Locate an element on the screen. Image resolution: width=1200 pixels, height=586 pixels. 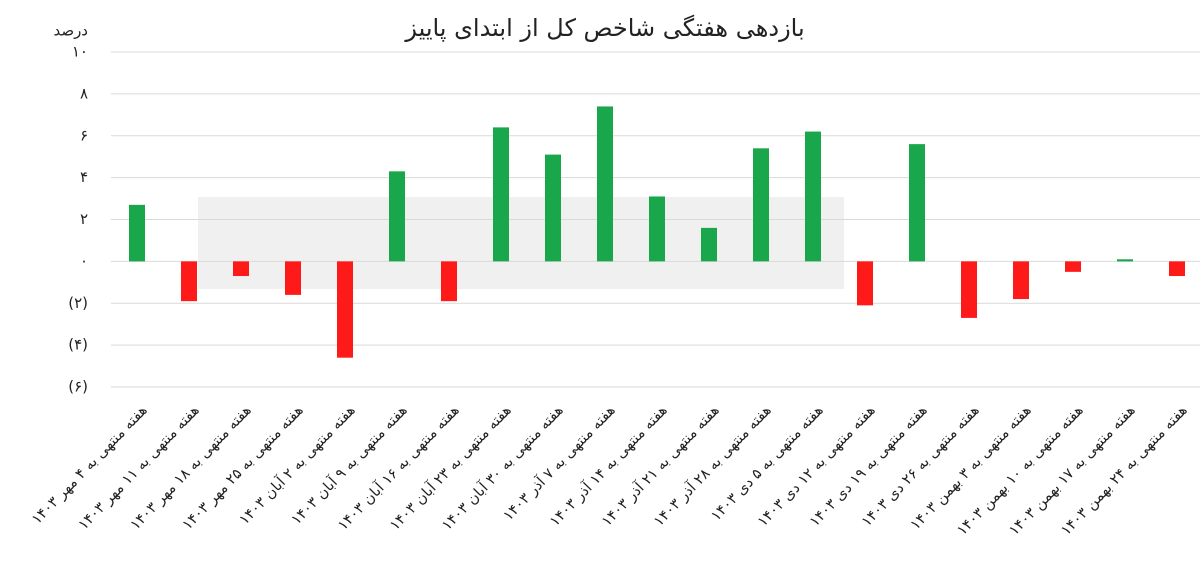
y-tick-label: ۰ is located at coordinates (84, 261).